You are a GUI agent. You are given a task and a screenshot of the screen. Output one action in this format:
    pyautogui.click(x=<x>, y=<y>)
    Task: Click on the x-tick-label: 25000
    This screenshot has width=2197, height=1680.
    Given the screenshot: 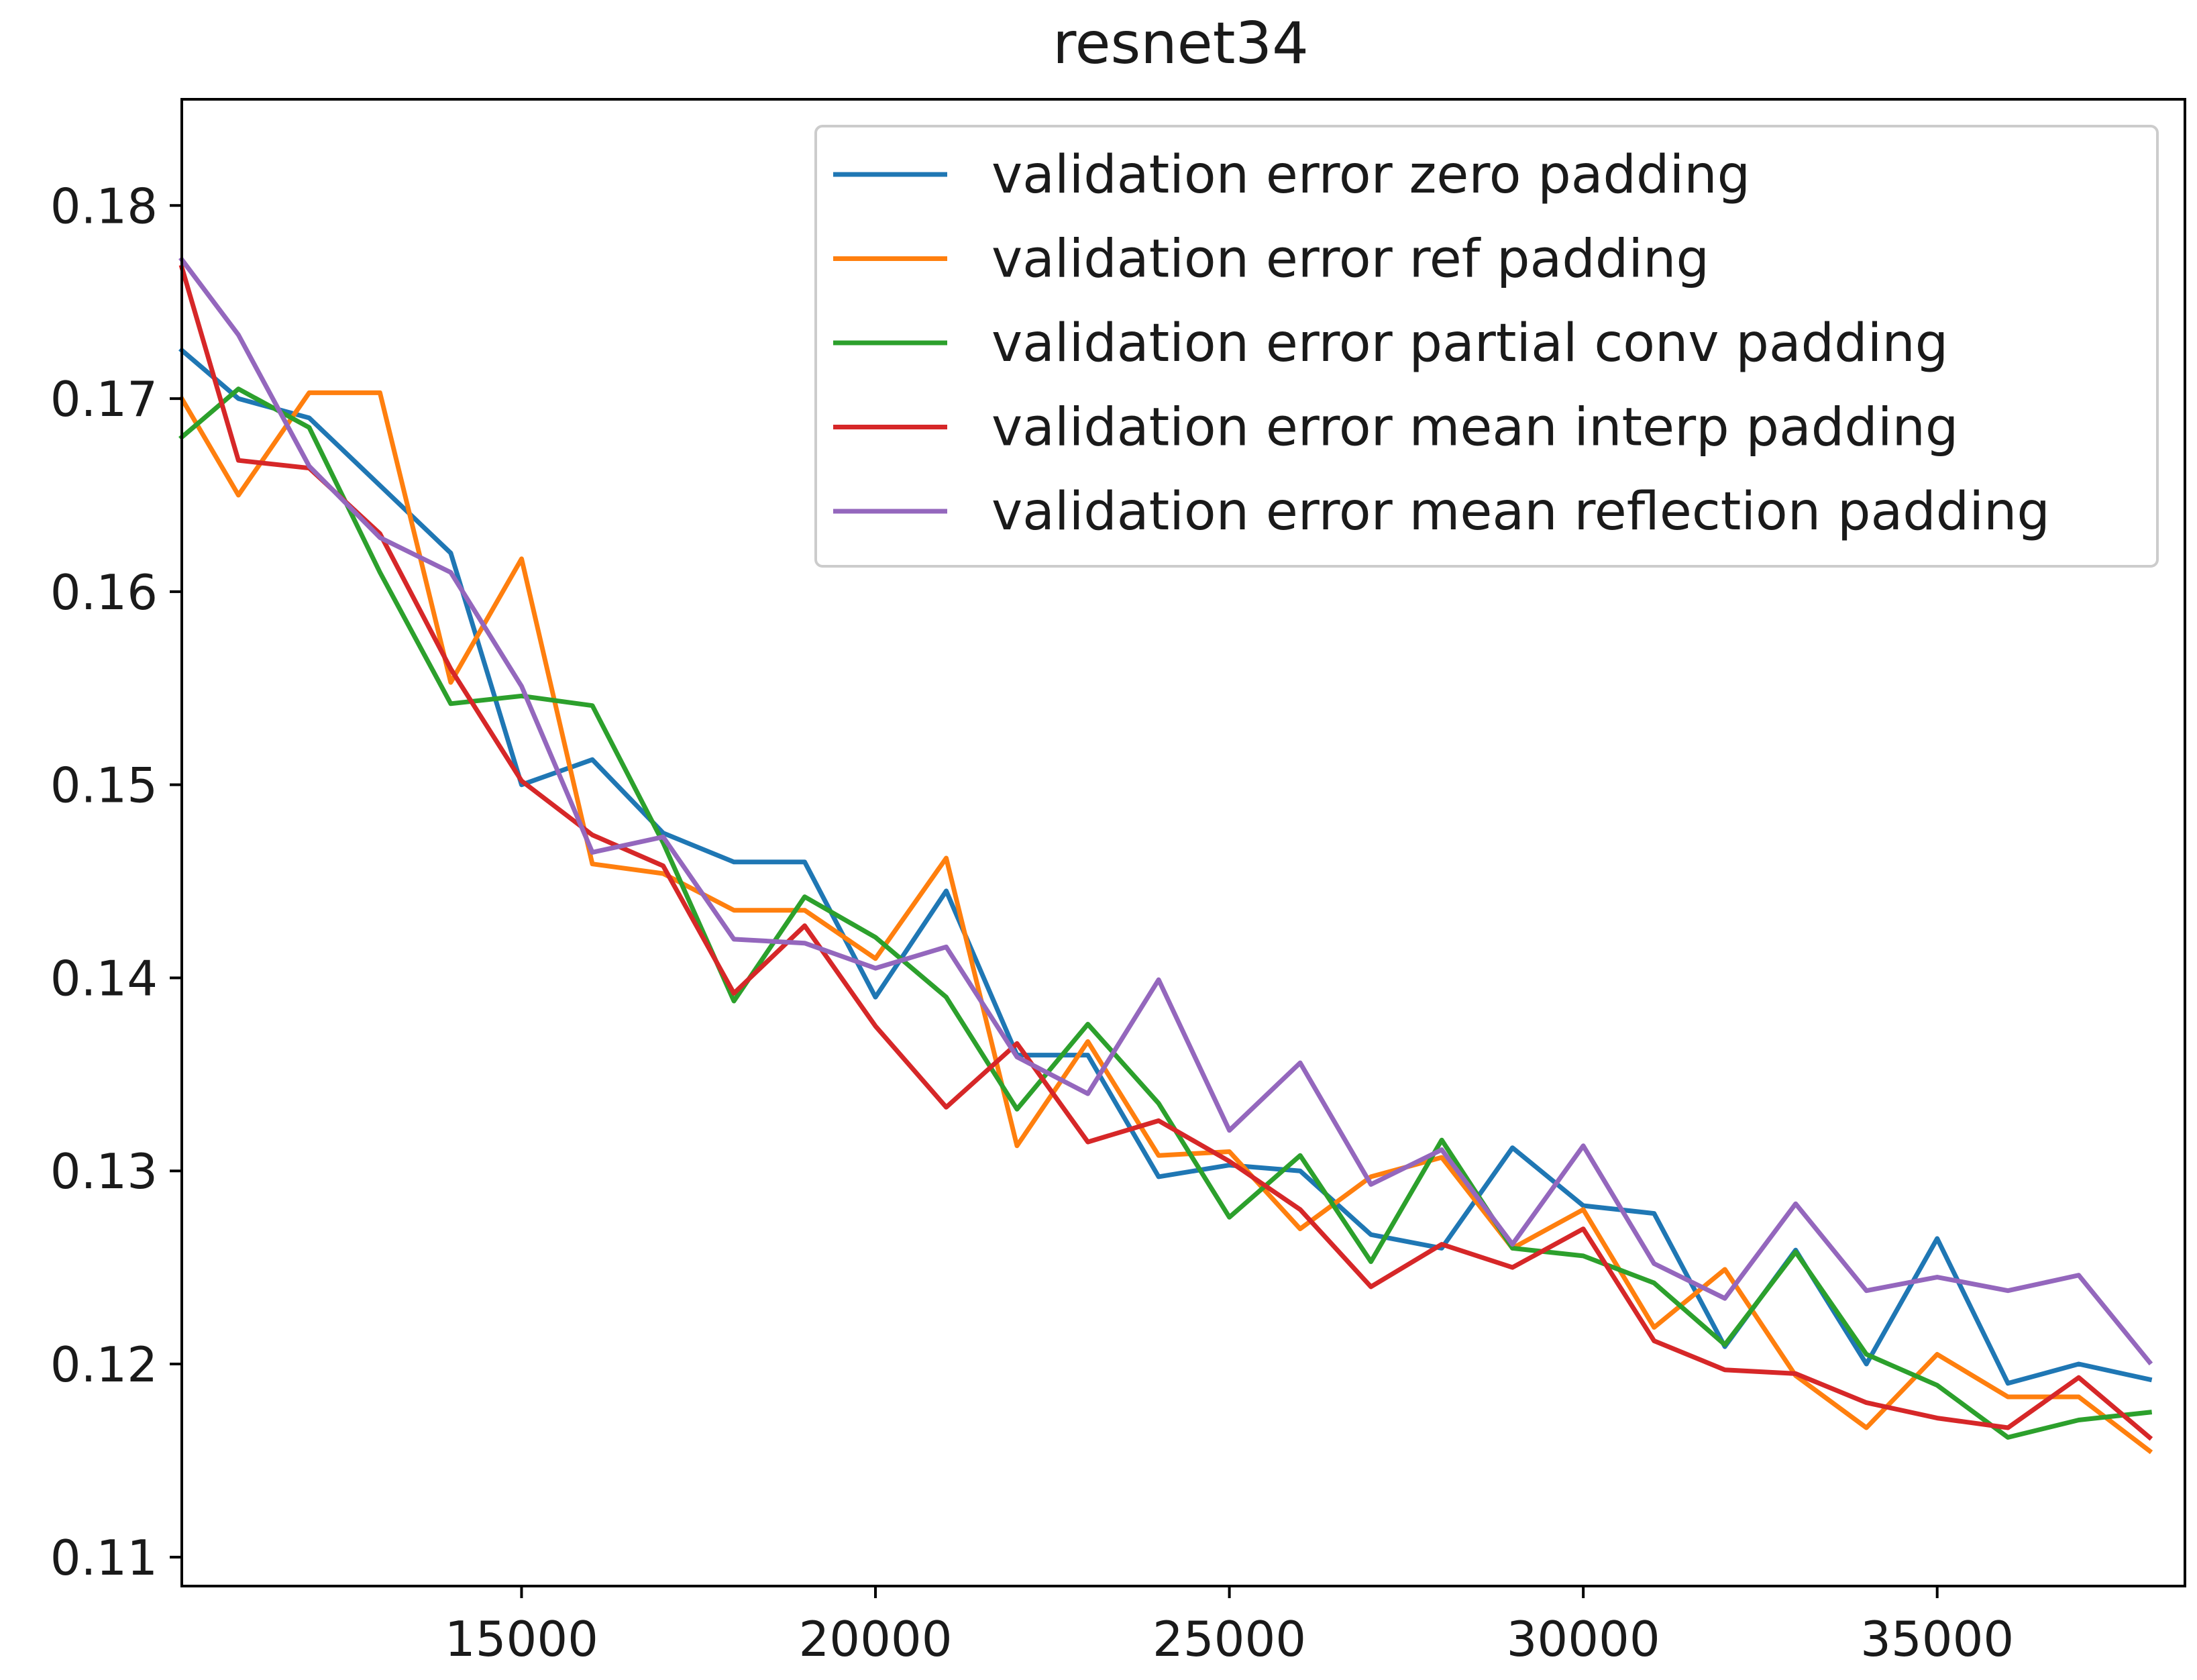 What is the action you would take?
    pyautogui.click(x=1229, y=1639)
    